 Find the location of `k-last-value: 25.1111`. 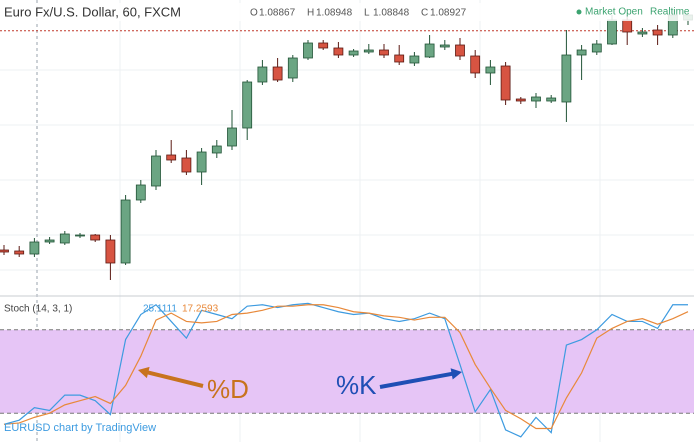

k-last-value: 25.1111 is located at coordinates (160, 309).